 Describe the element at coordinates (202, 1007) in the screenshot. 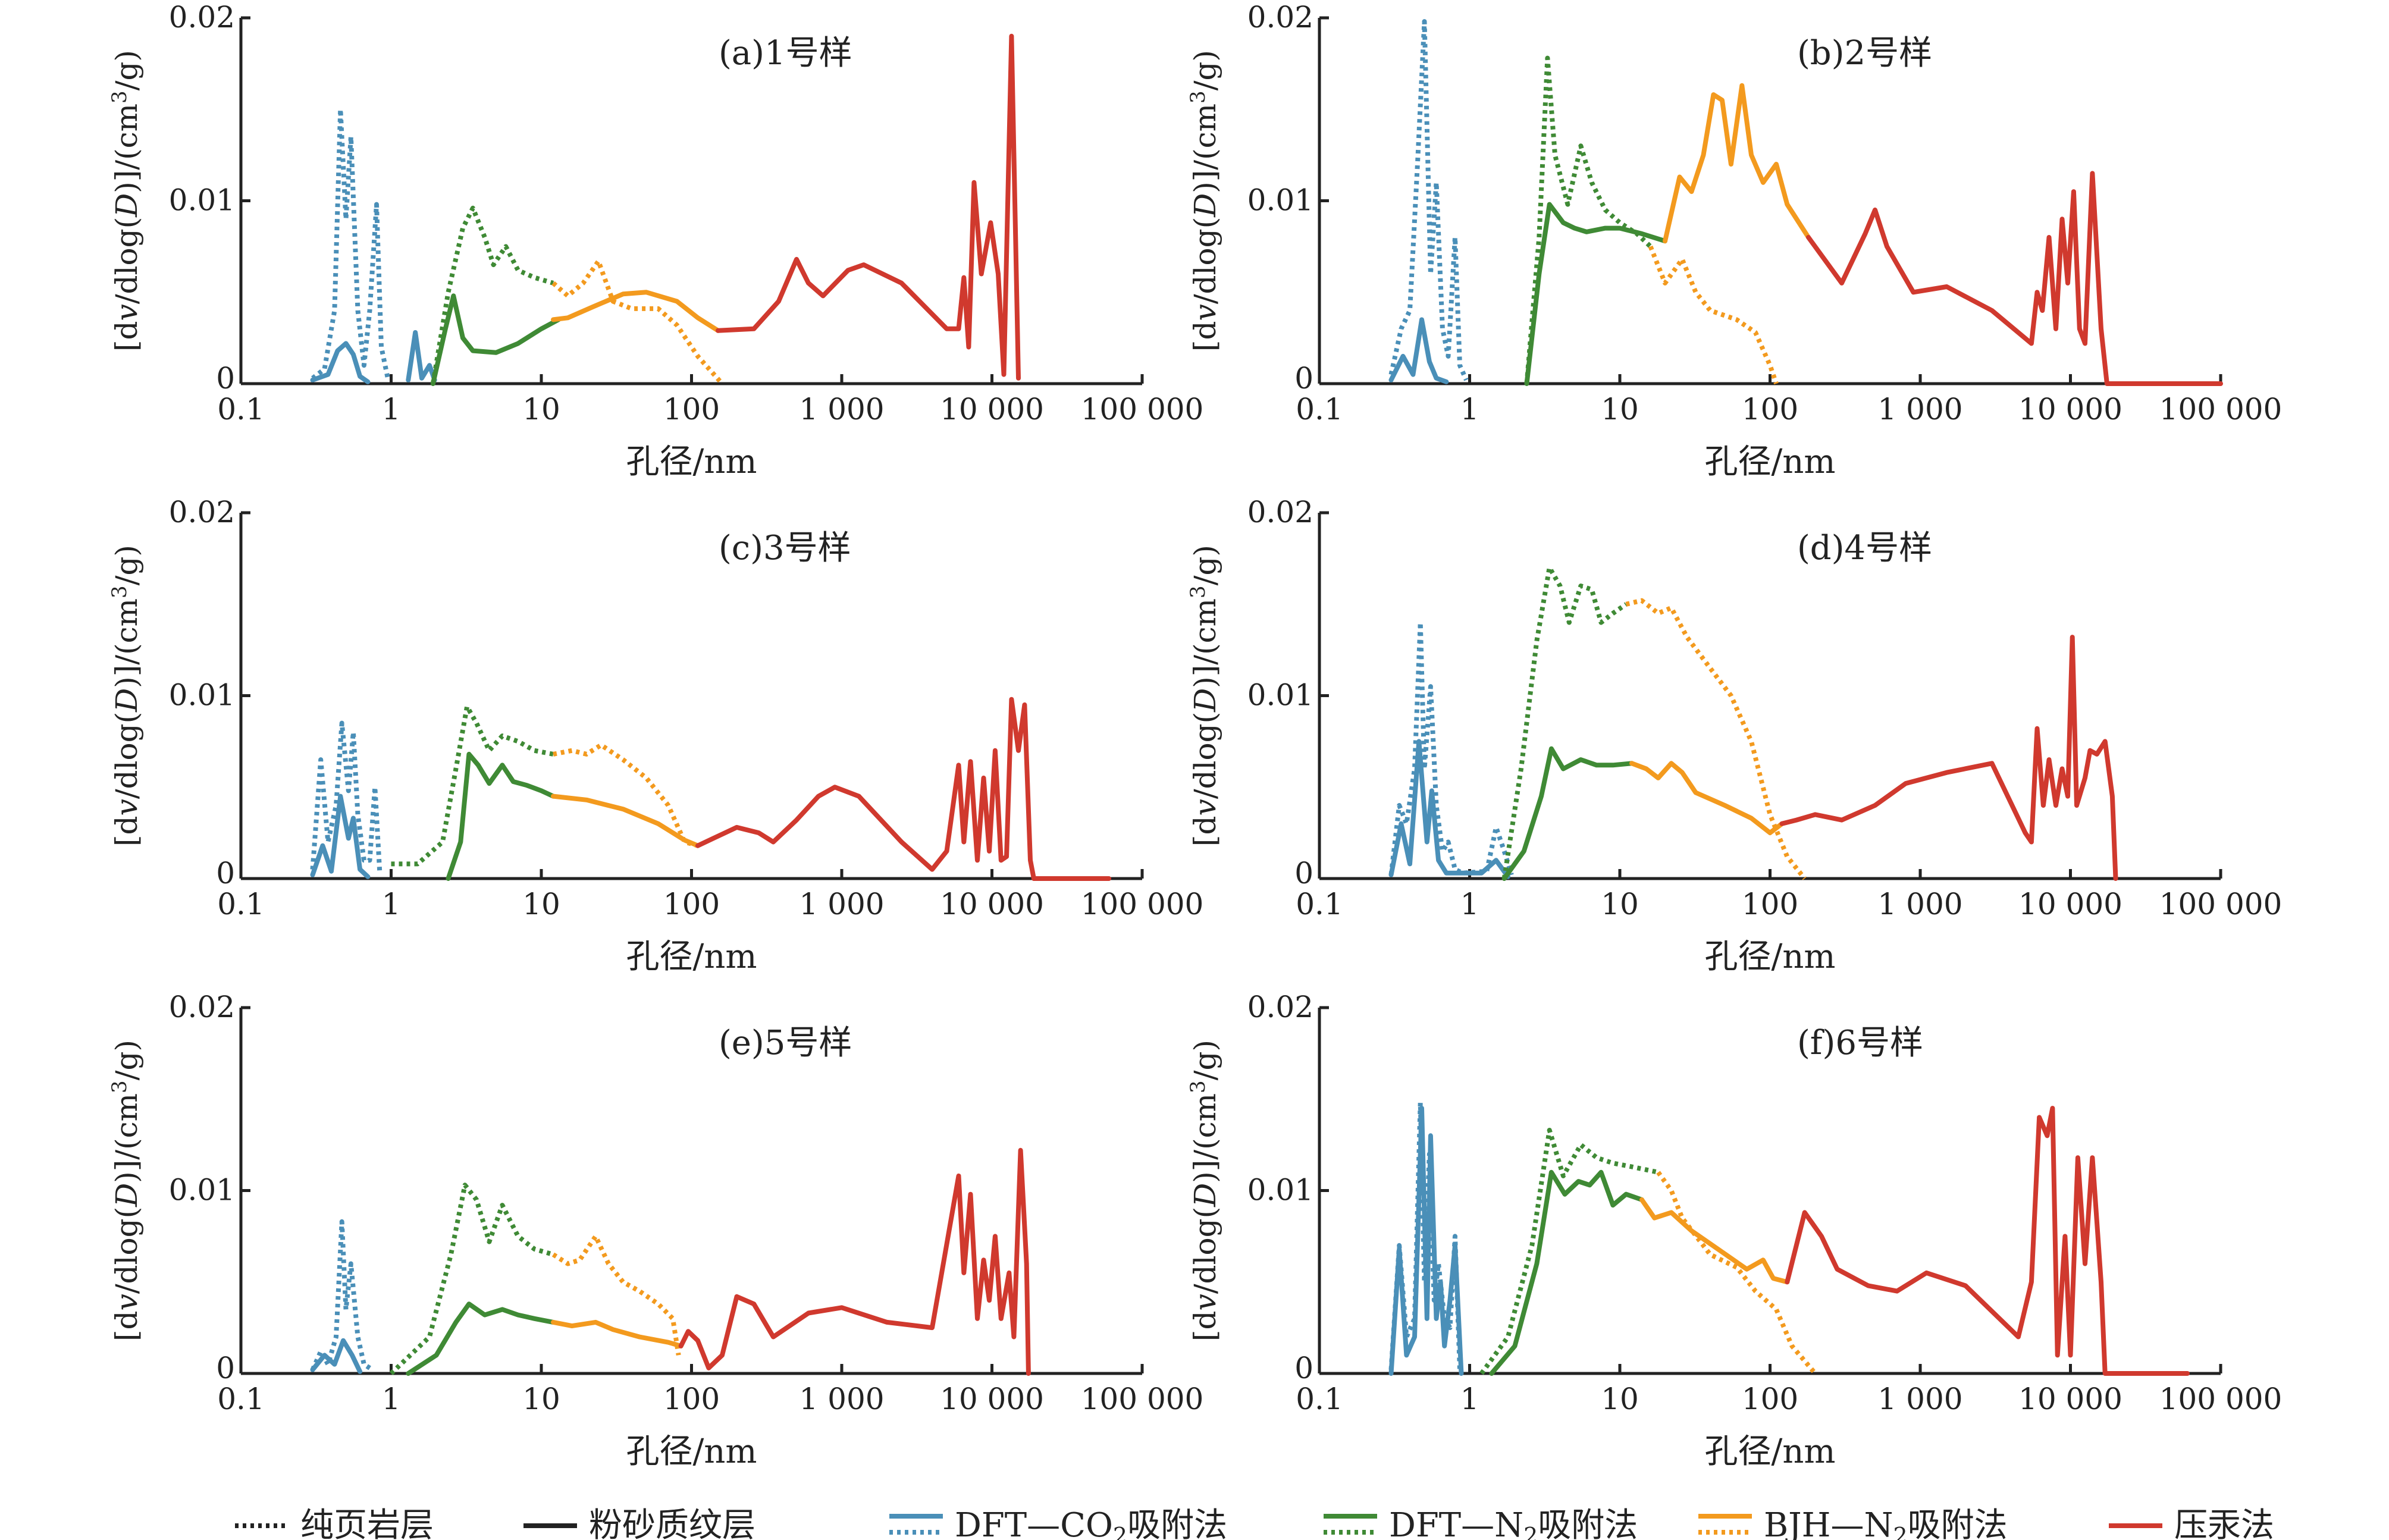

I see `y-tick-label: 0.02` at that location.